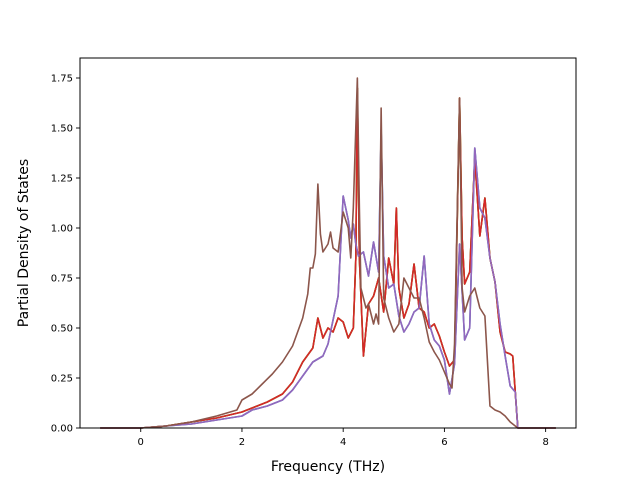  I want to click on y-axis-label: Partial Density of States, so click(24, 243).